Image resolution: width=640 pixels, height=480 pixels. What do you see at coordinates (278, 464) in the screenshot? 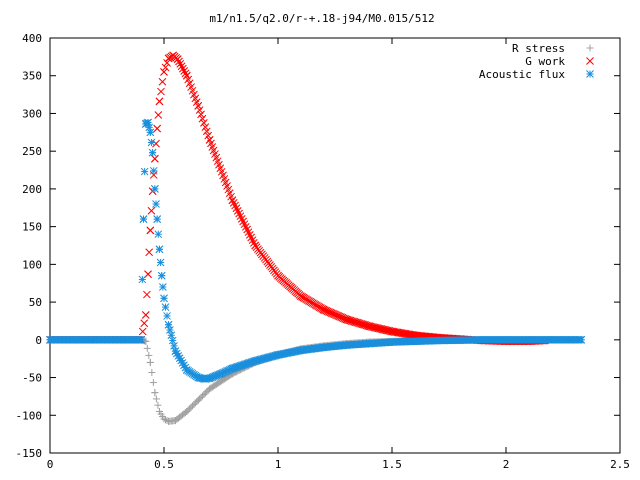
I see `x-tick-label: 1` at bounding box center [278, 464].